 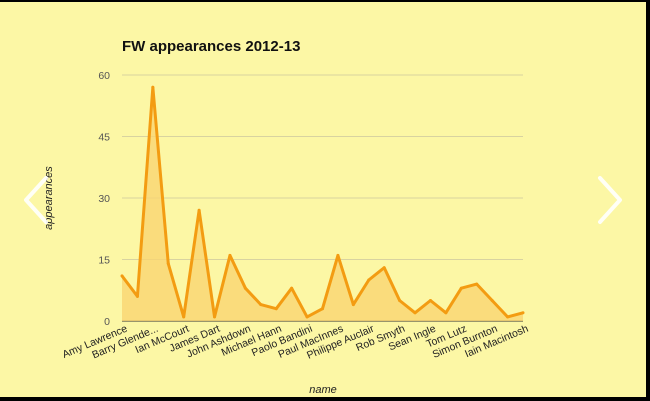 I want to click on y-axis-title: appearances, so click(x=49, y=198).